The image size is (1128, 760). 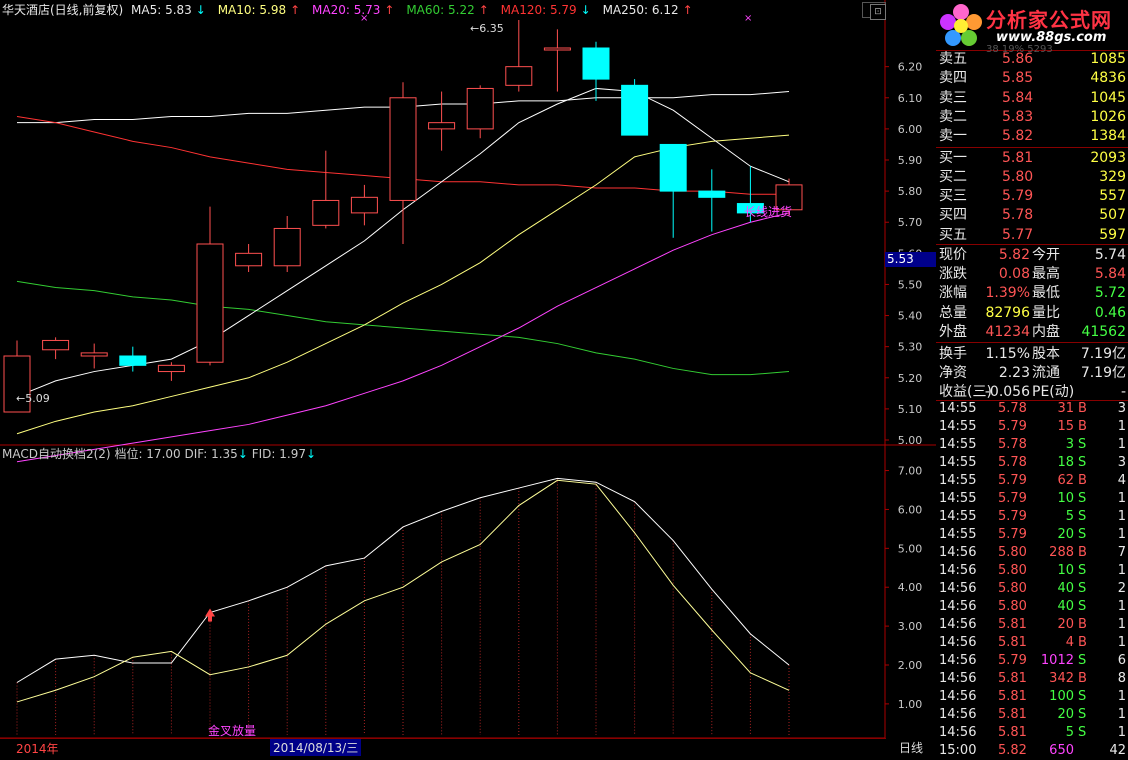 I want to click on year-label: 2014年, so click(x=37, y=749).